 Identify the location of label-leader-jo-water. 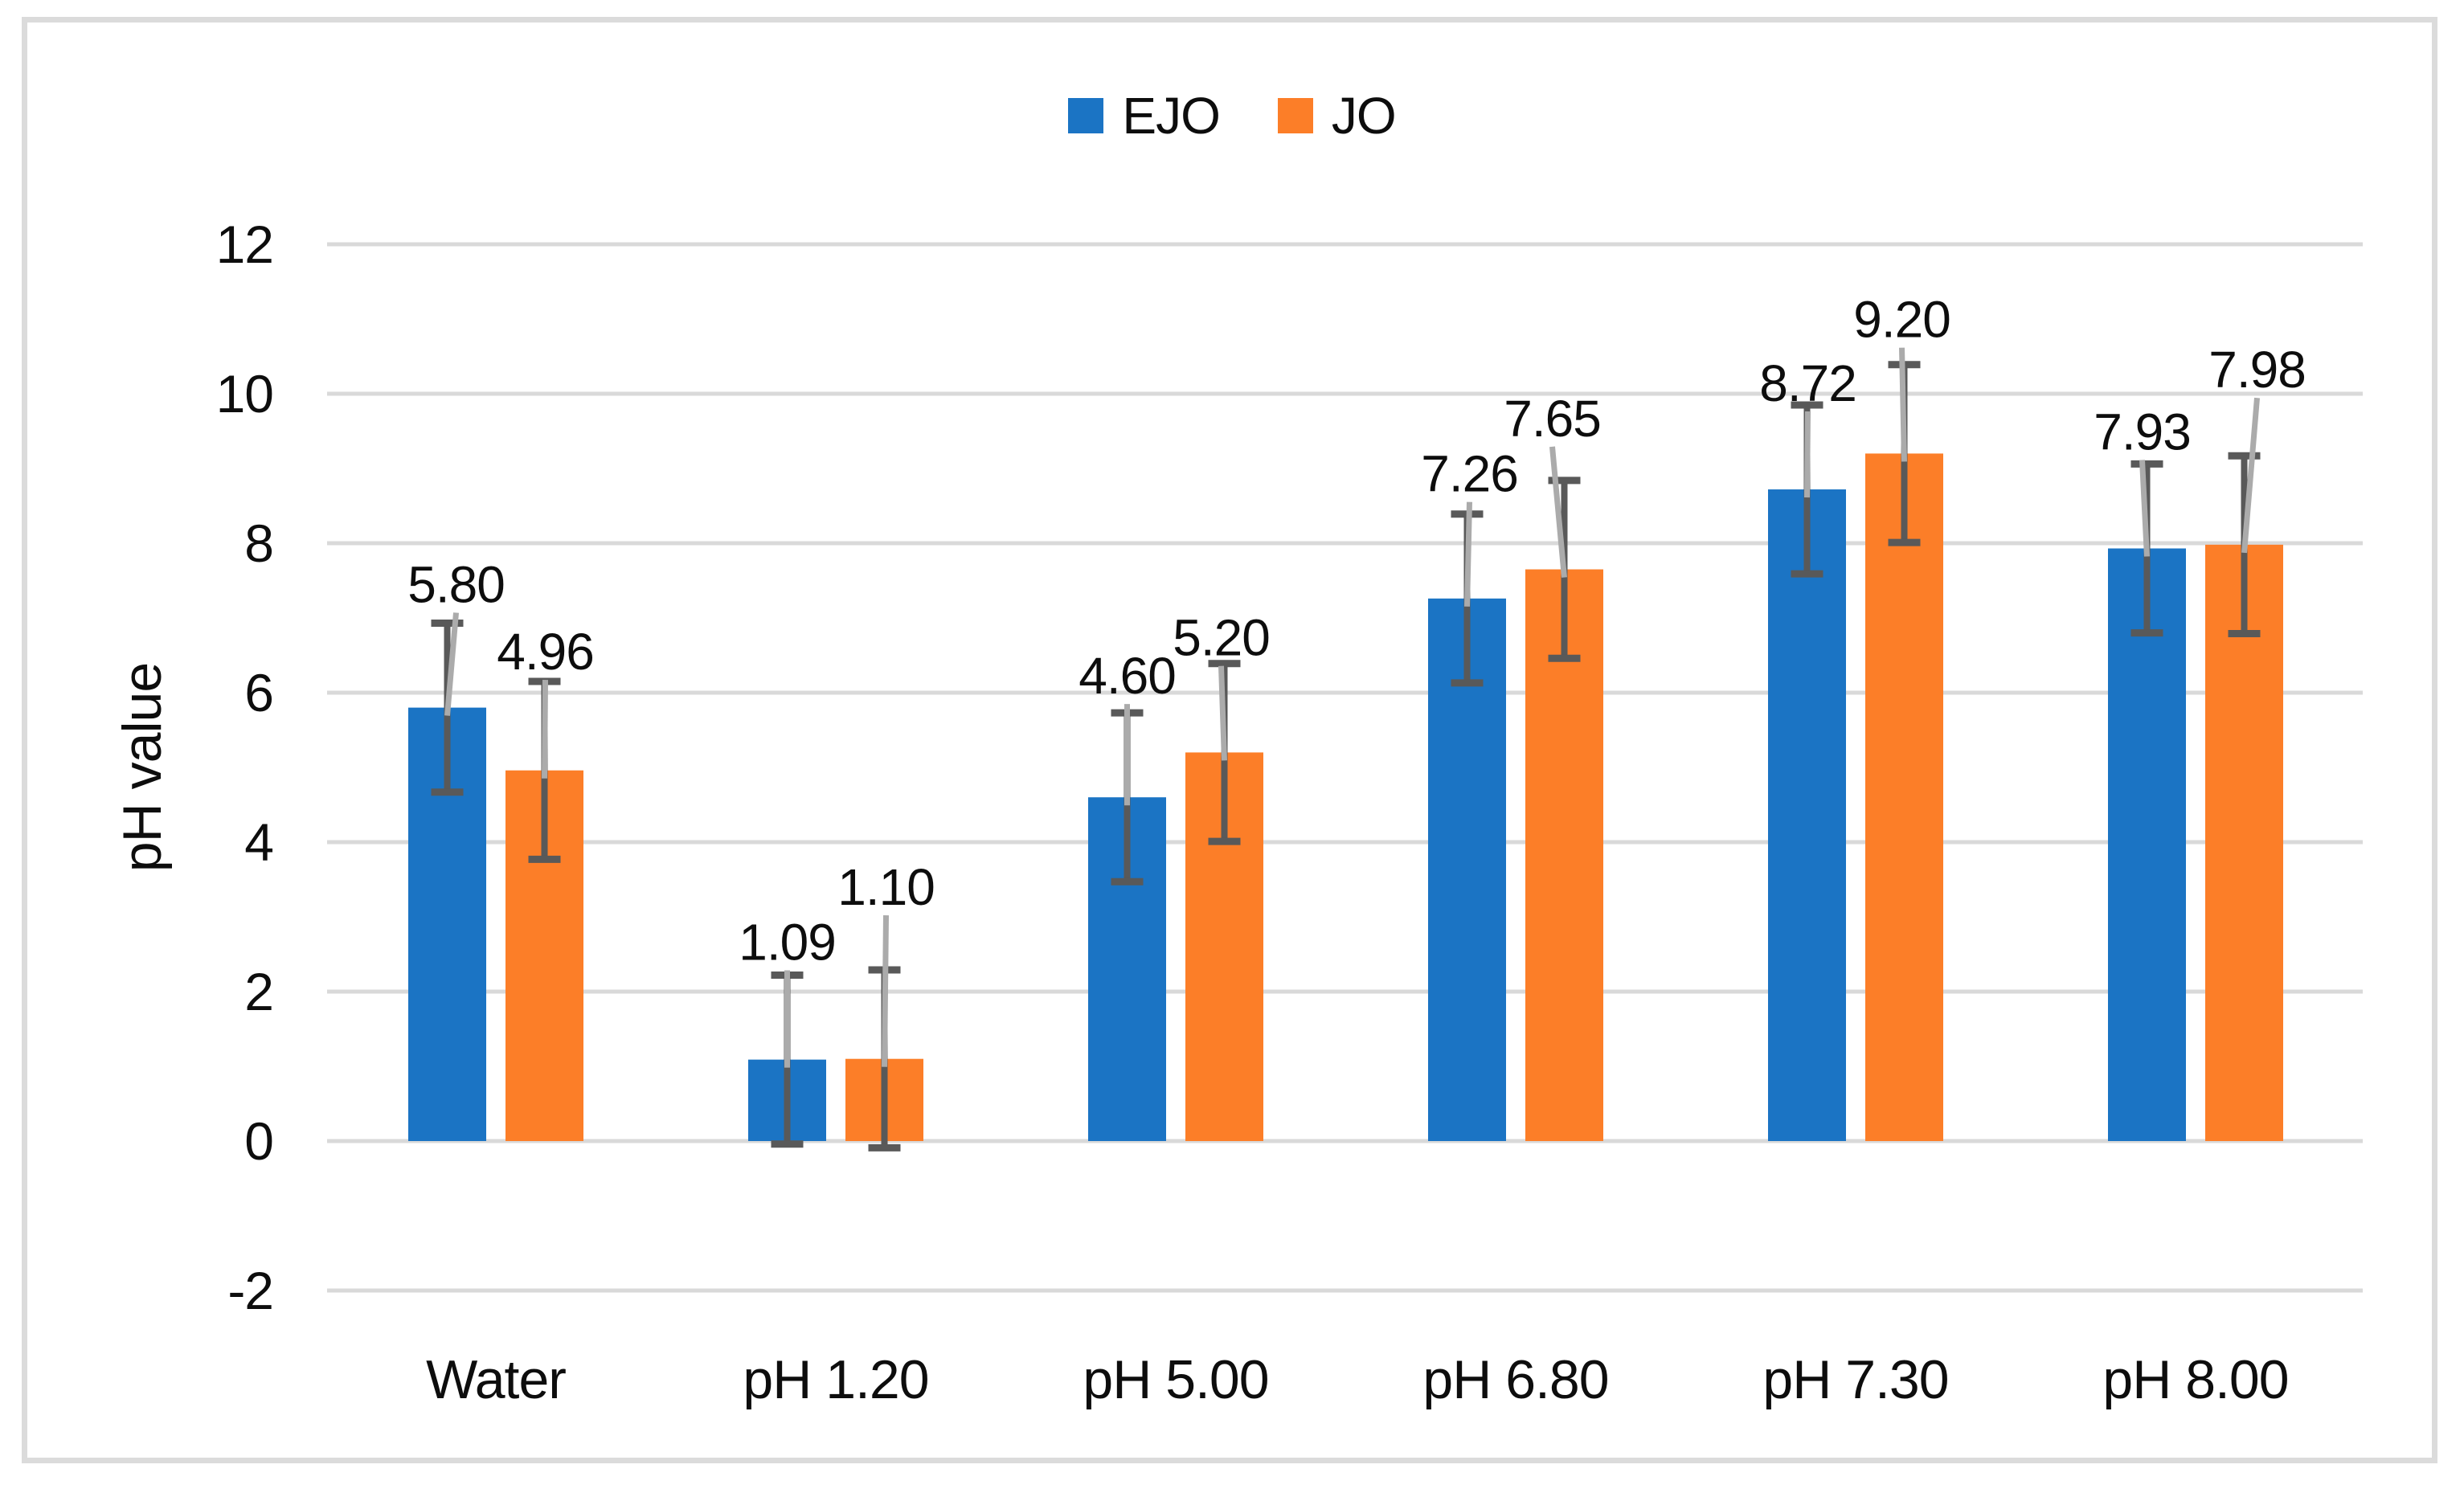
(545, 730).